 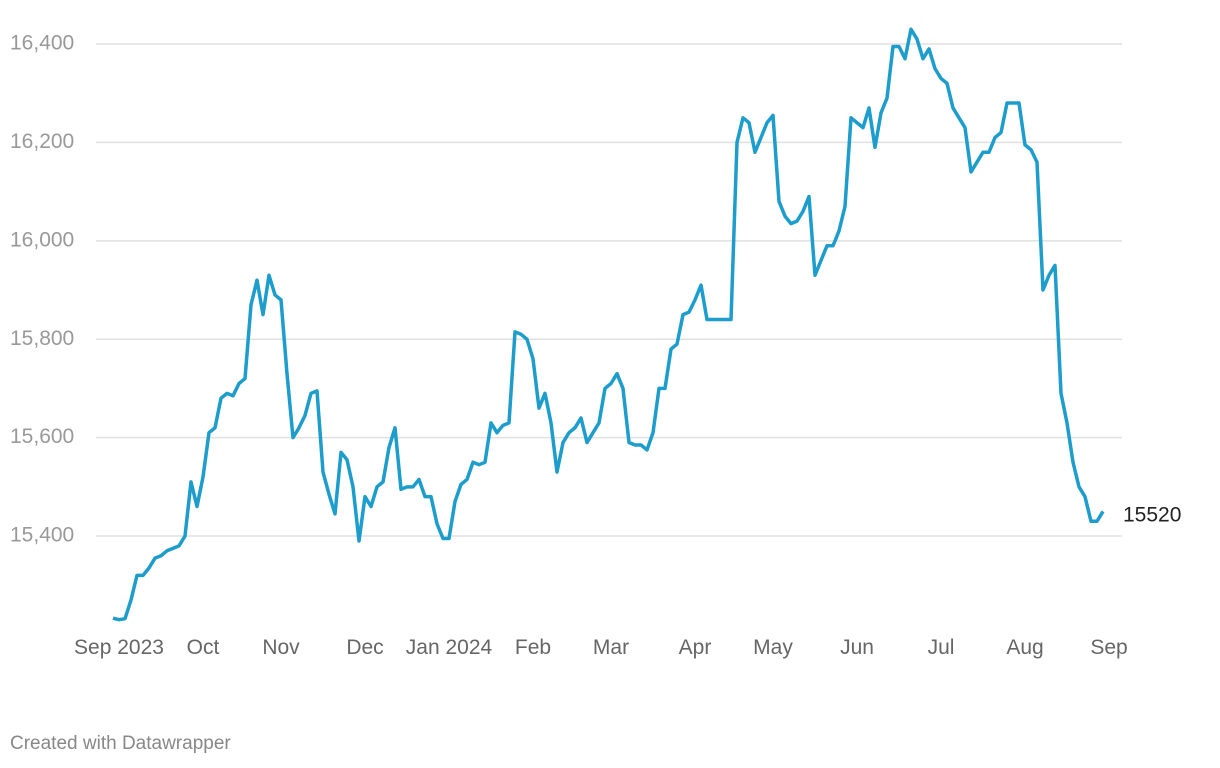 I want to click on x-tick-label: Oct, so click(x=203, y=647).